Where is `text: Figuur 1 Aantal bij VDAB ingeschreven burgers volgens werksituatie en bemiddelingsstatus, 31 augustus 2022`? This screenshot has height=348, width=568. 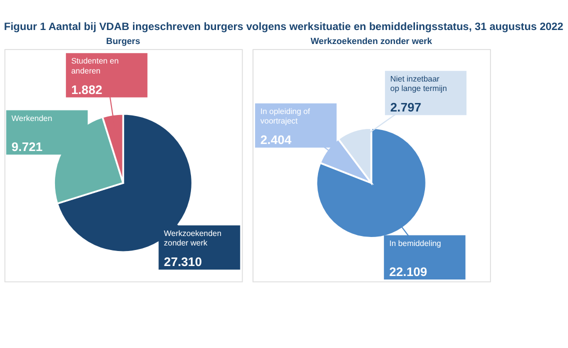
text: Figuur 1 Aantal bij VDAB ingeschreven burgers volgens werksituatie en bemiddelingsstatus, 31 augustus 2022 is located at coordinates (284, 27).